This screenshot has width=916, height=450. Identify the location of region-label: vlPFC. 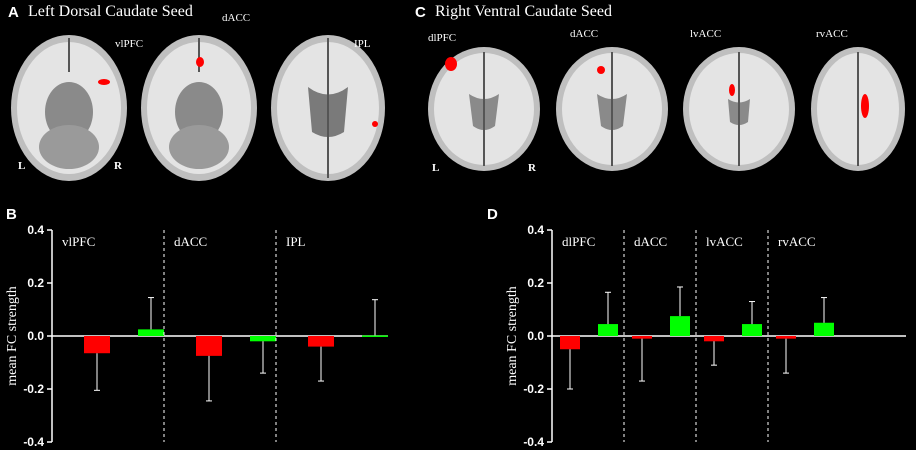
(78, 241).